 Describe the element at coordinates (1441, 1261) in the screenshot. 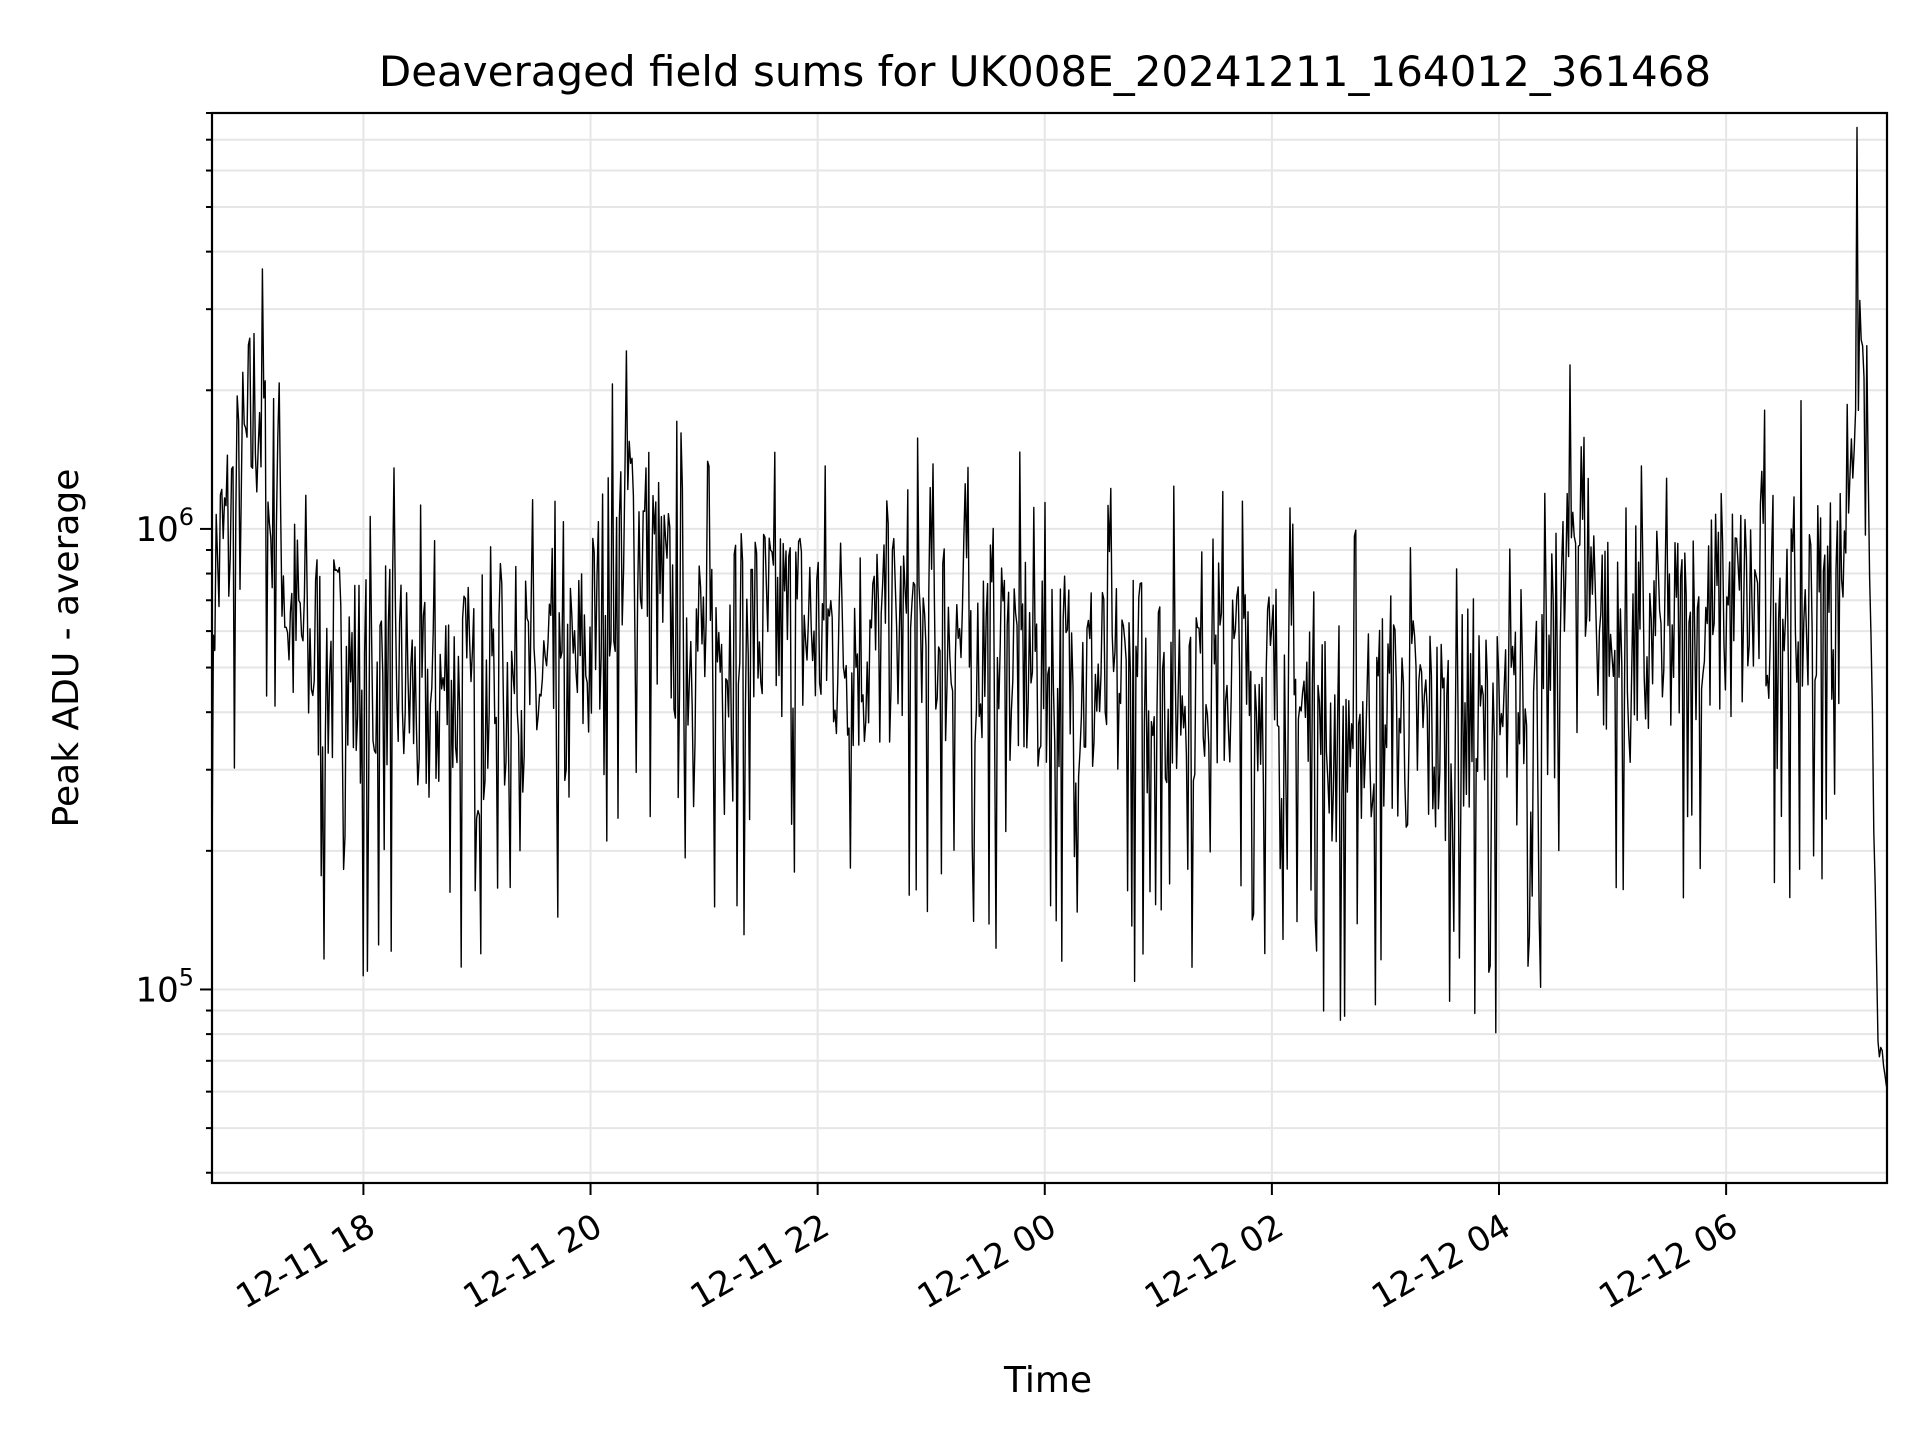

I see `x-tick-label: 12-12 04` at that location.